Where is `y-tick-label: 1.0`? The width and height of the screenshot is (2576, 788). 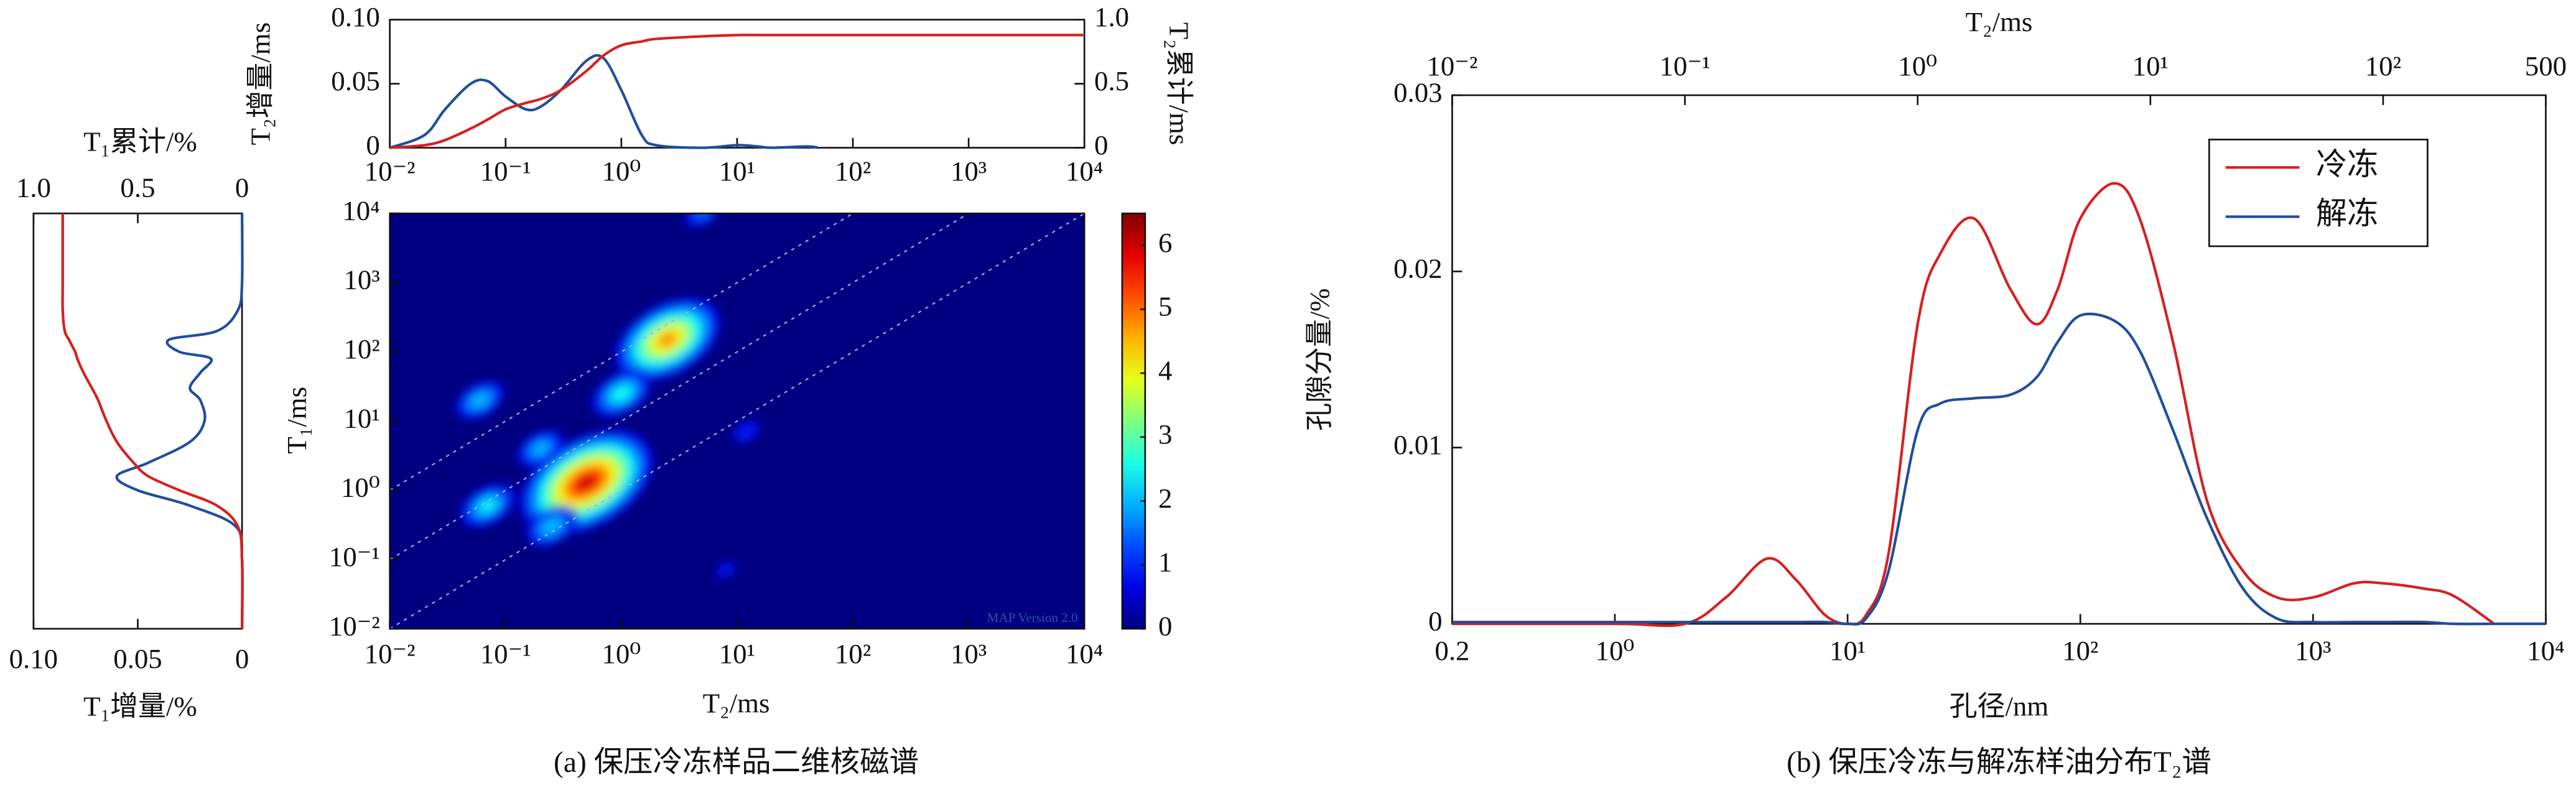 y-tick-label: 1.0 is located at coordinates (1111, 16).